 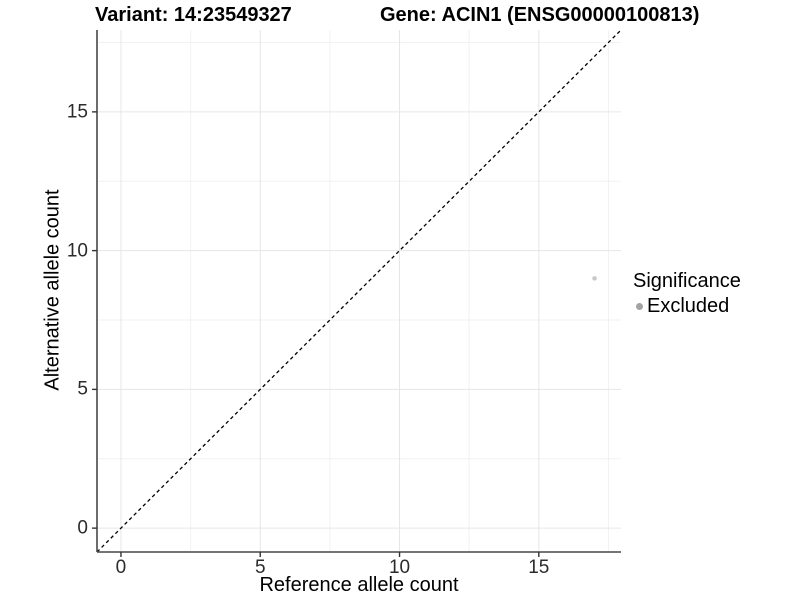 I want to click on legend: Significance Excluded, so click(x=687, y=294).